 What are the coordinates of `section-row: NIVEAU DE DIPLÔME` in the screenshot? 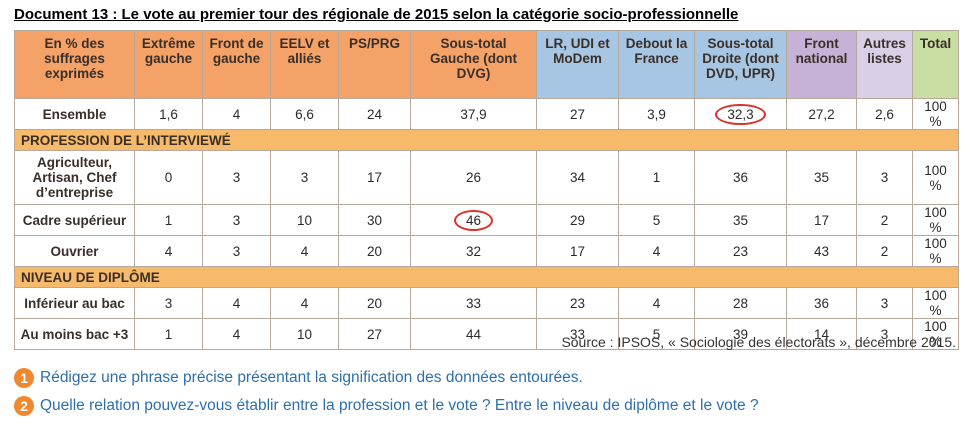 It's located at (486, 277).